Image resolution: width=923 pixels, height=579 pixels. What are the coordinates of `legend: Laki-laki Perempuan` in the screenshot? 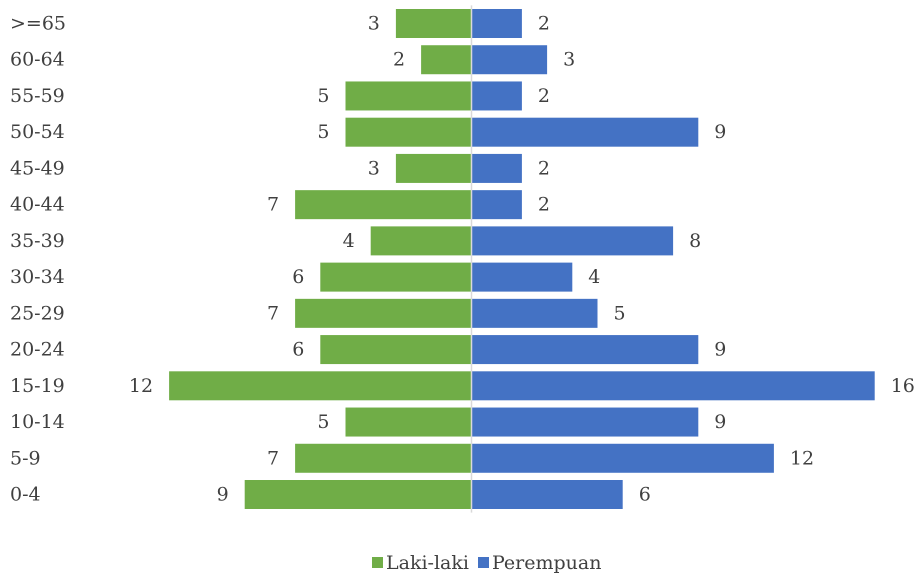 It's located at (486, 563).